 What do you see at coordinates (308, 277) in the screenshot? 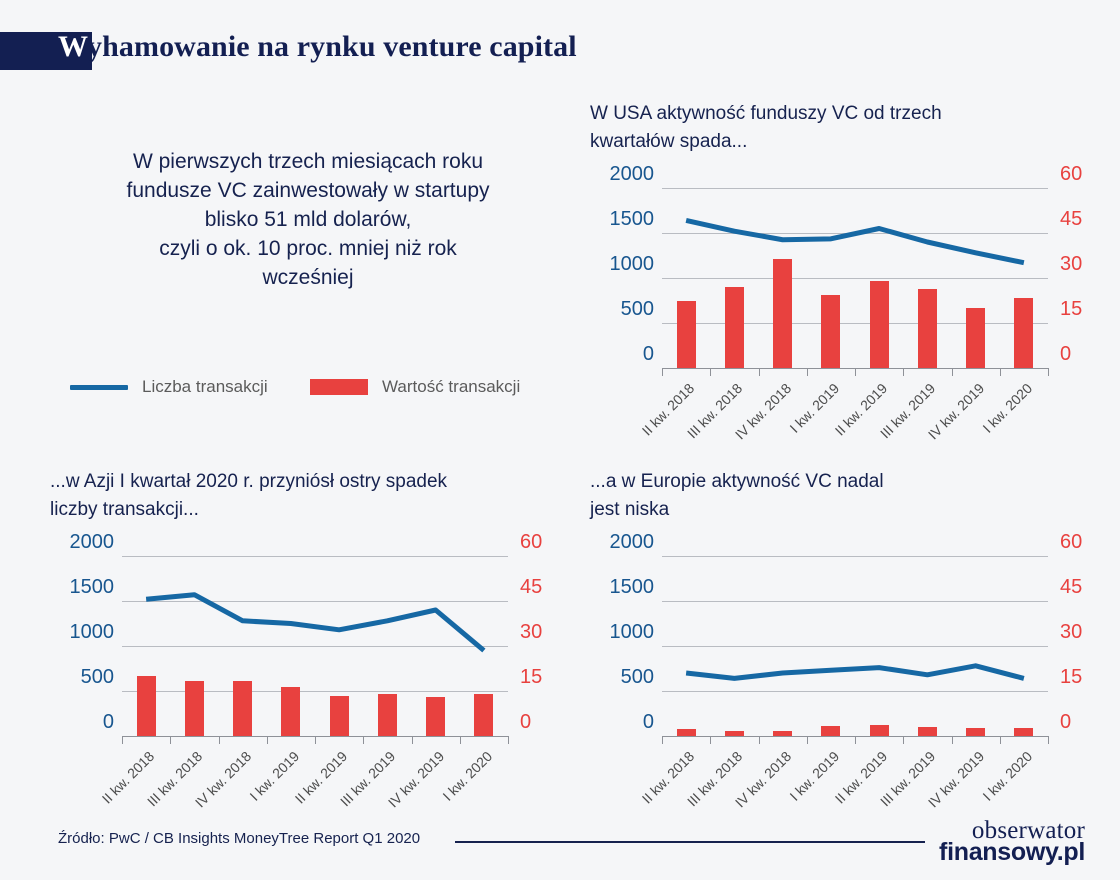
I see `intro-line-5: wcześniej` at bounding box center [308, 277].